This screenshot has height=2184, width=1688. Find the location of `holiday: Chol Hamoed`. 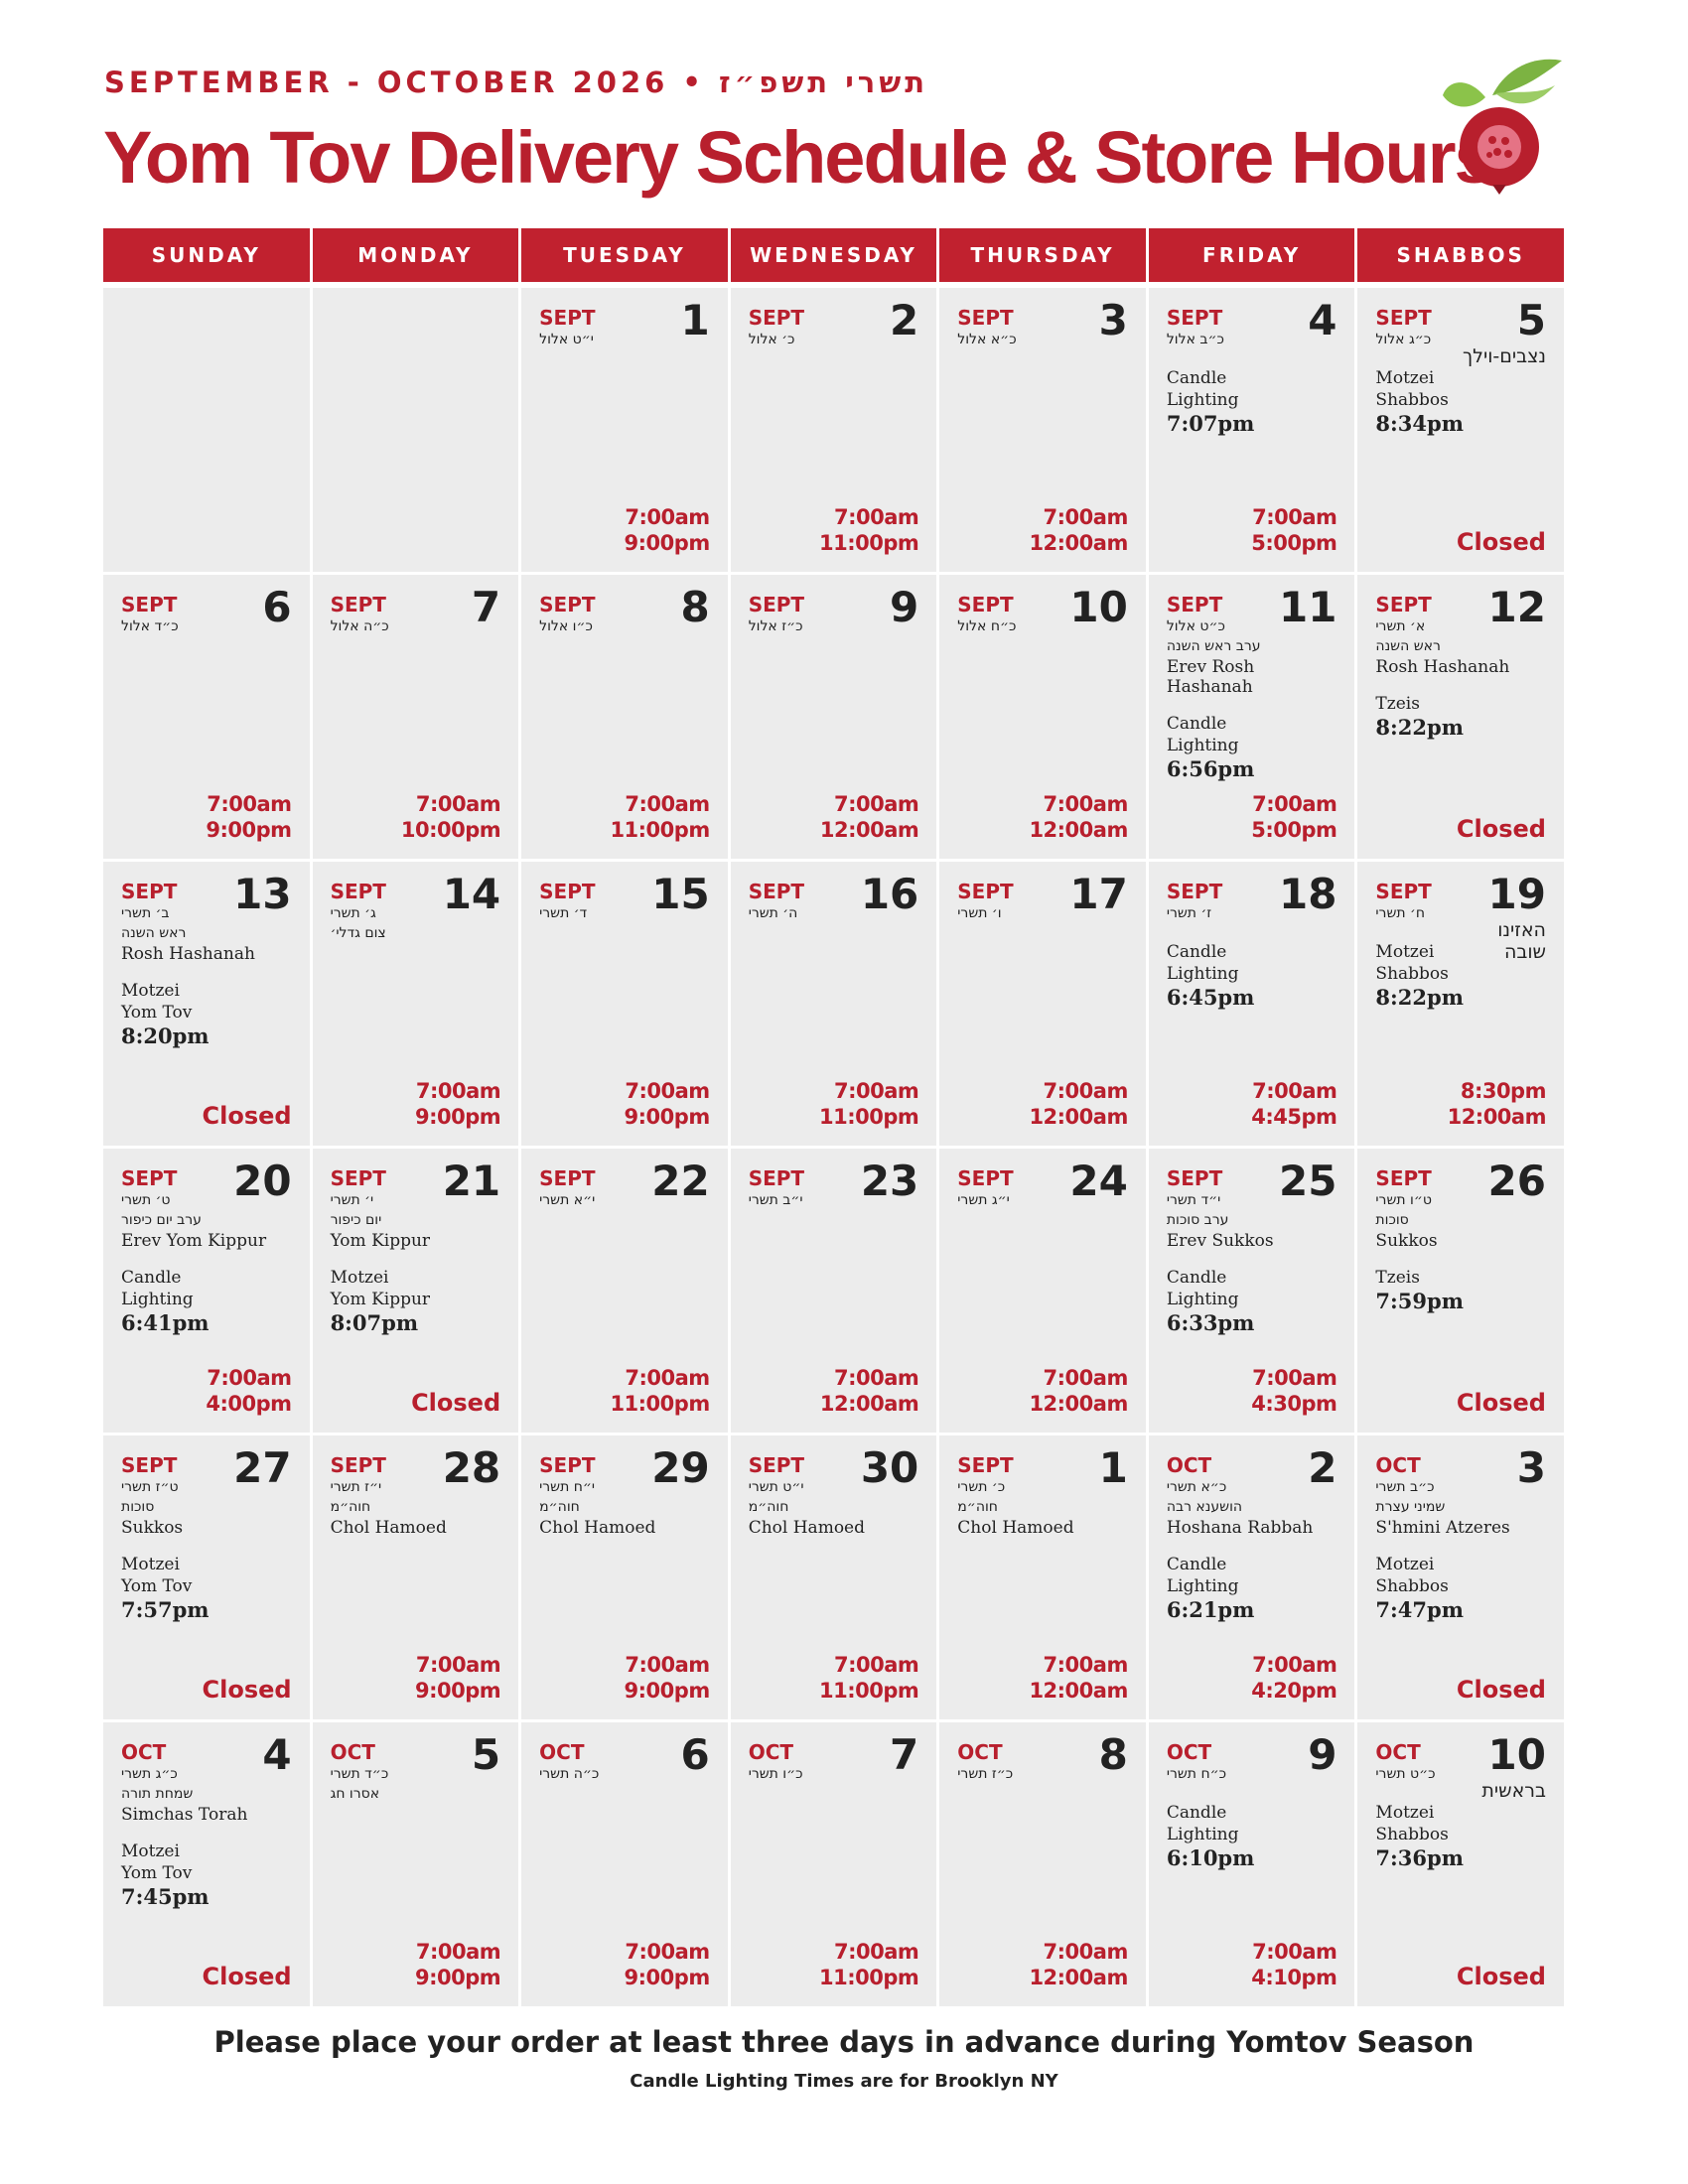

holiday: Chol Hamoed is located at coordinates (597, 1528).